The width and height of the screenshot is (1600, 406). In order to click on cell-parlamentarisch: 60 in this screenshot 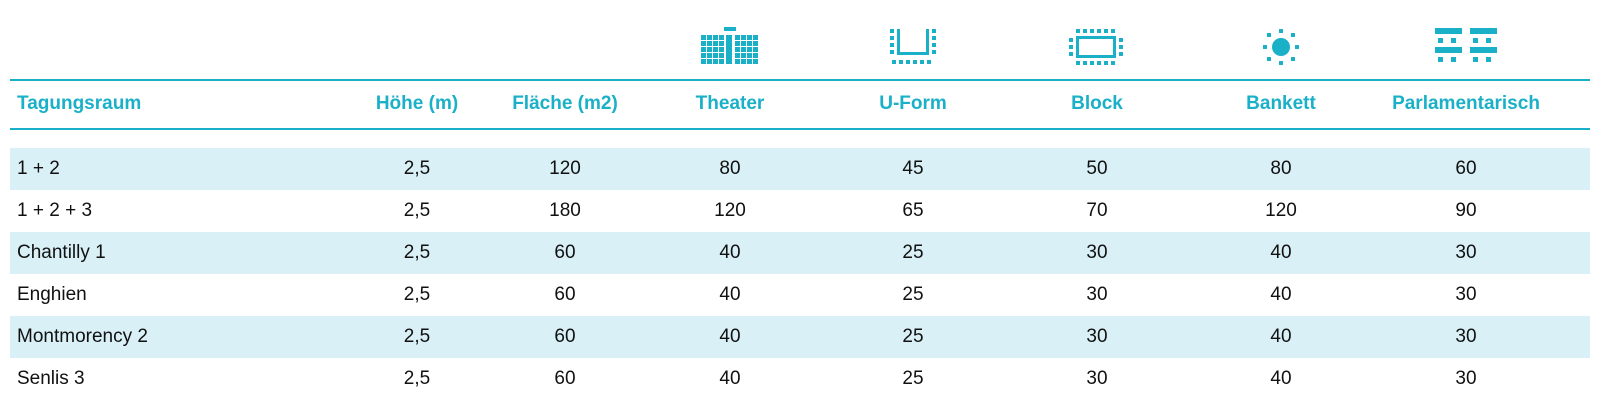, I will do `click(1466, 168)`.